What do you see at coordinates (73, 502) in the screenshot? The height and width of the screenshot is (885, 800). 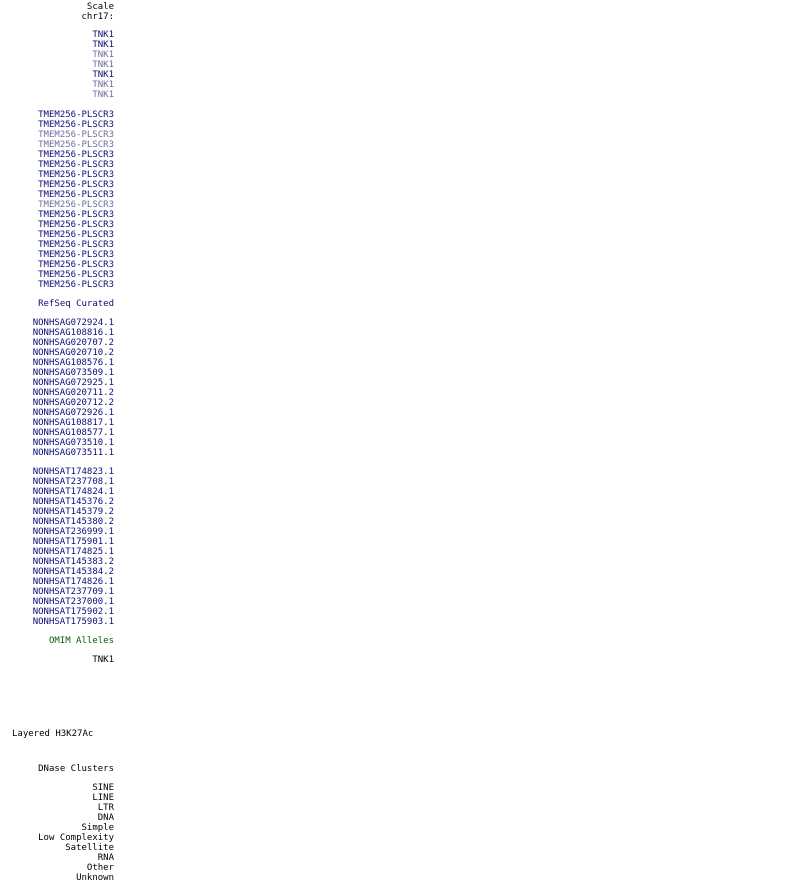 I see `noncode-transcript-label: NONHSAT145376.2` at bounding box center [73, 502].